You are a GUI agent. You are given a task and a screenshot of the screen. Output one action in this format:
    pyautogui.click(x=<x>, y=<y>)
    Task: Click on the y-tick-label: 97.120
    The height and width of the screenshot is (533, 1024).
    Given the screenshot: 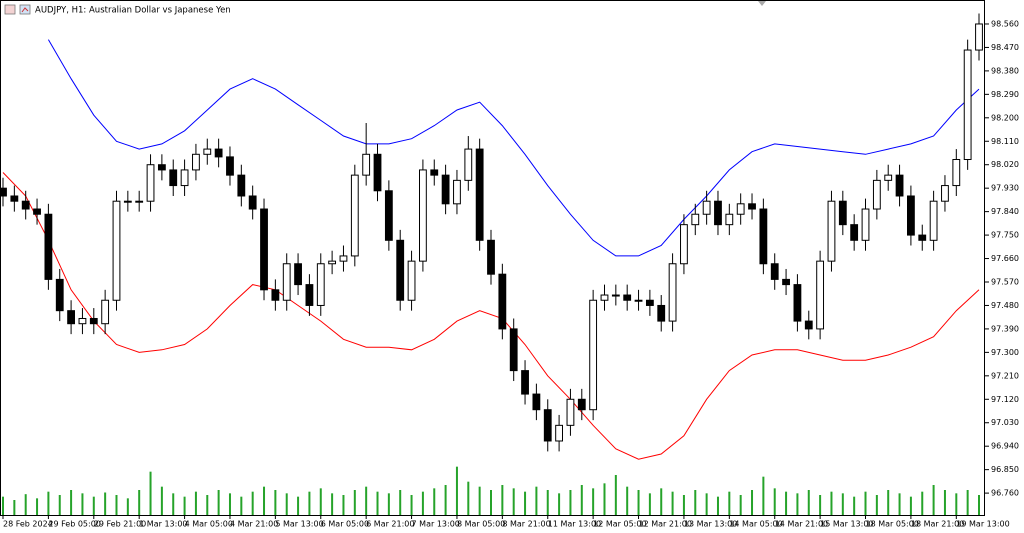 What is the action you would take?
    pyautogui.click(x=1005, y=399)
    